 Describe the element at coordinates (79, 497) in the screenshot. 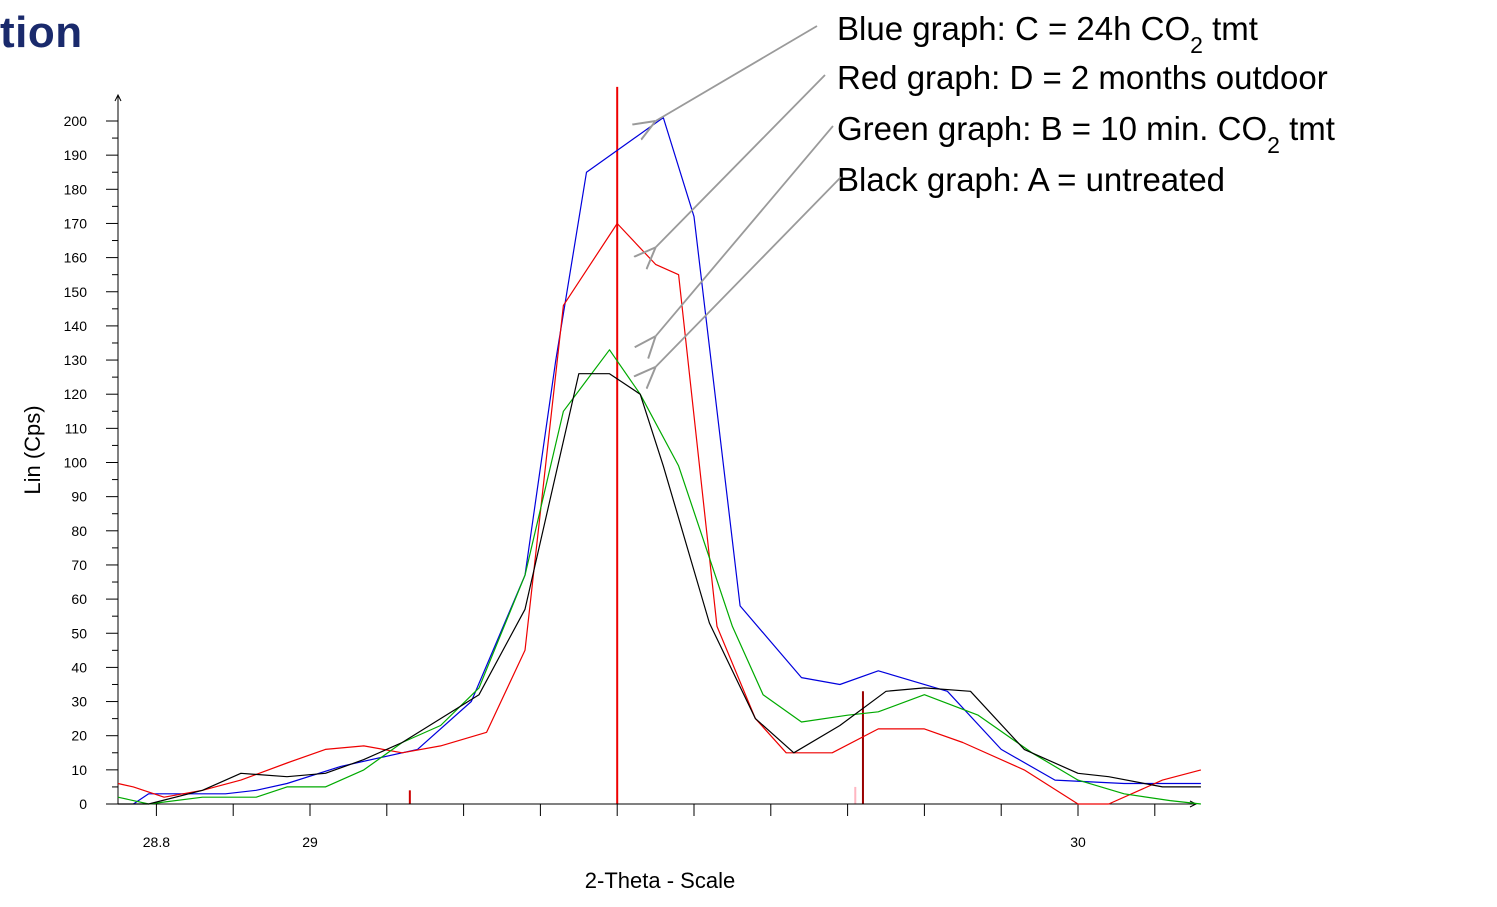

I see `y-tick-label: 90` at that location.